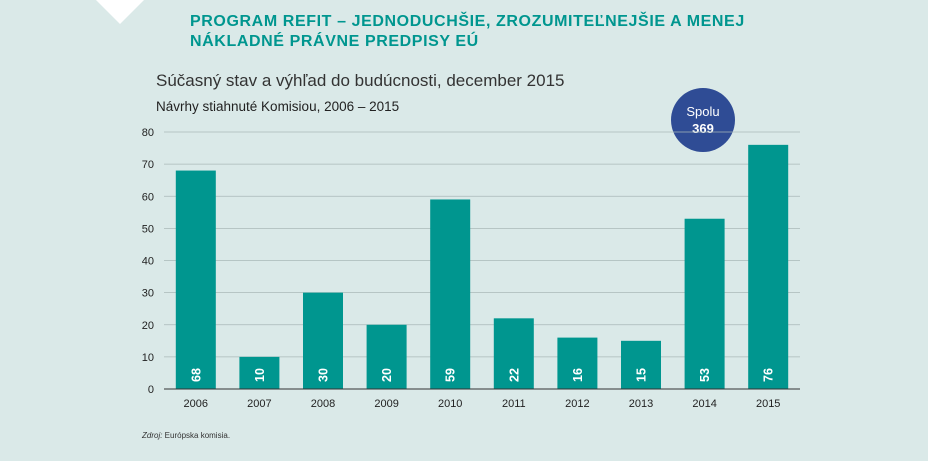 This screenshot has height=461, width=928. Describe the element at coordinates (259, 404) in the screenshot. I see `x-tick-label: 2007` at that location.